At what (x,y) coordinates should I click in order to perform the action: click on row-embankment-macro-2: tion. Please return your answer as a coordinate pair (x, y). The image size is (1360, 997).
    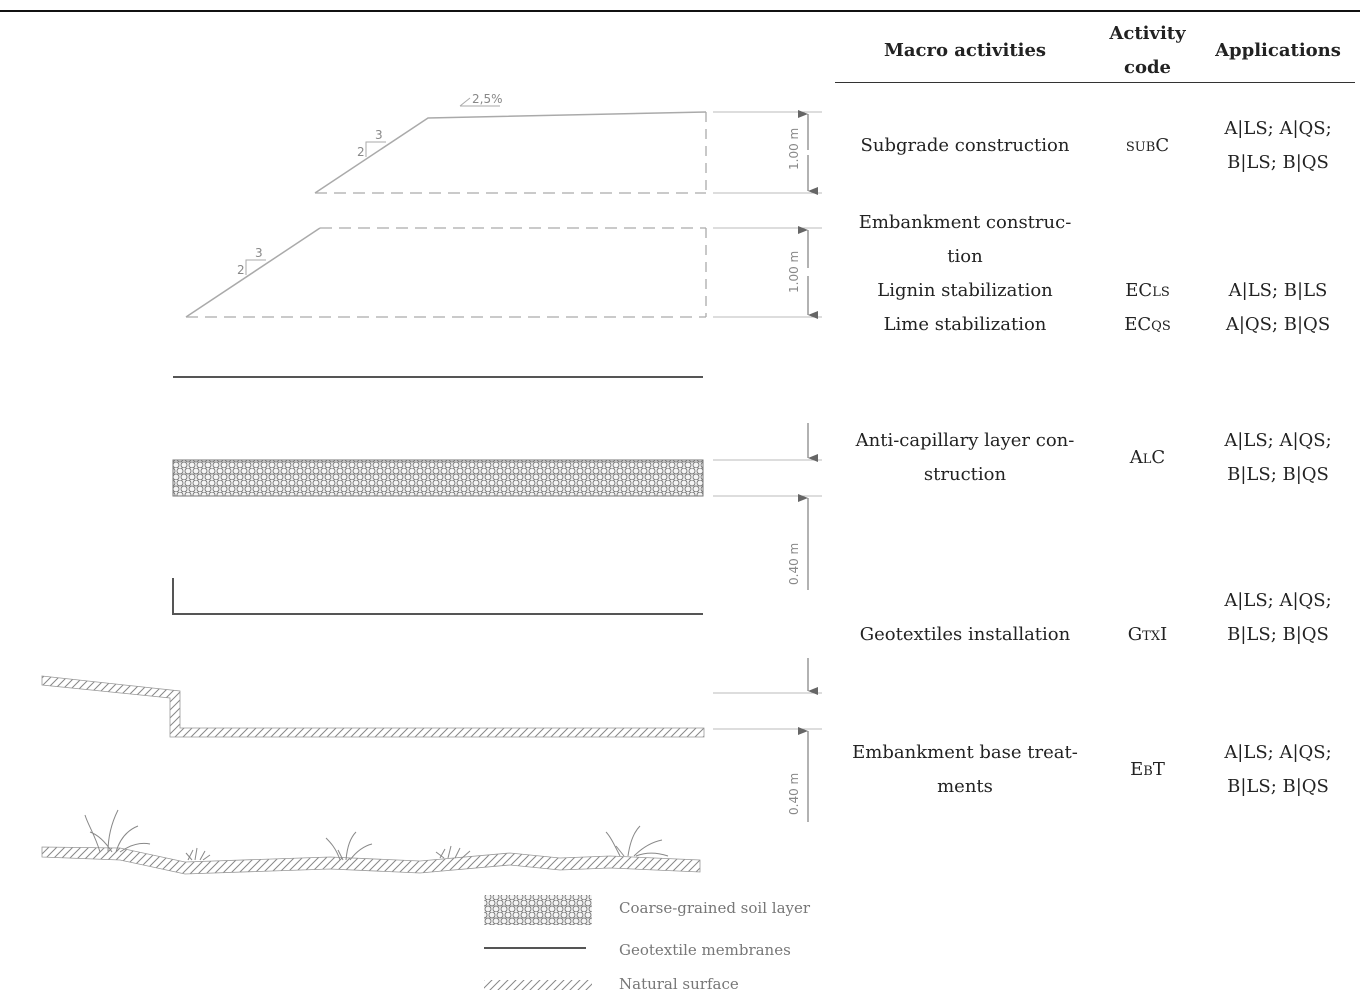
    Looking at the image, I should click on (965, 256).